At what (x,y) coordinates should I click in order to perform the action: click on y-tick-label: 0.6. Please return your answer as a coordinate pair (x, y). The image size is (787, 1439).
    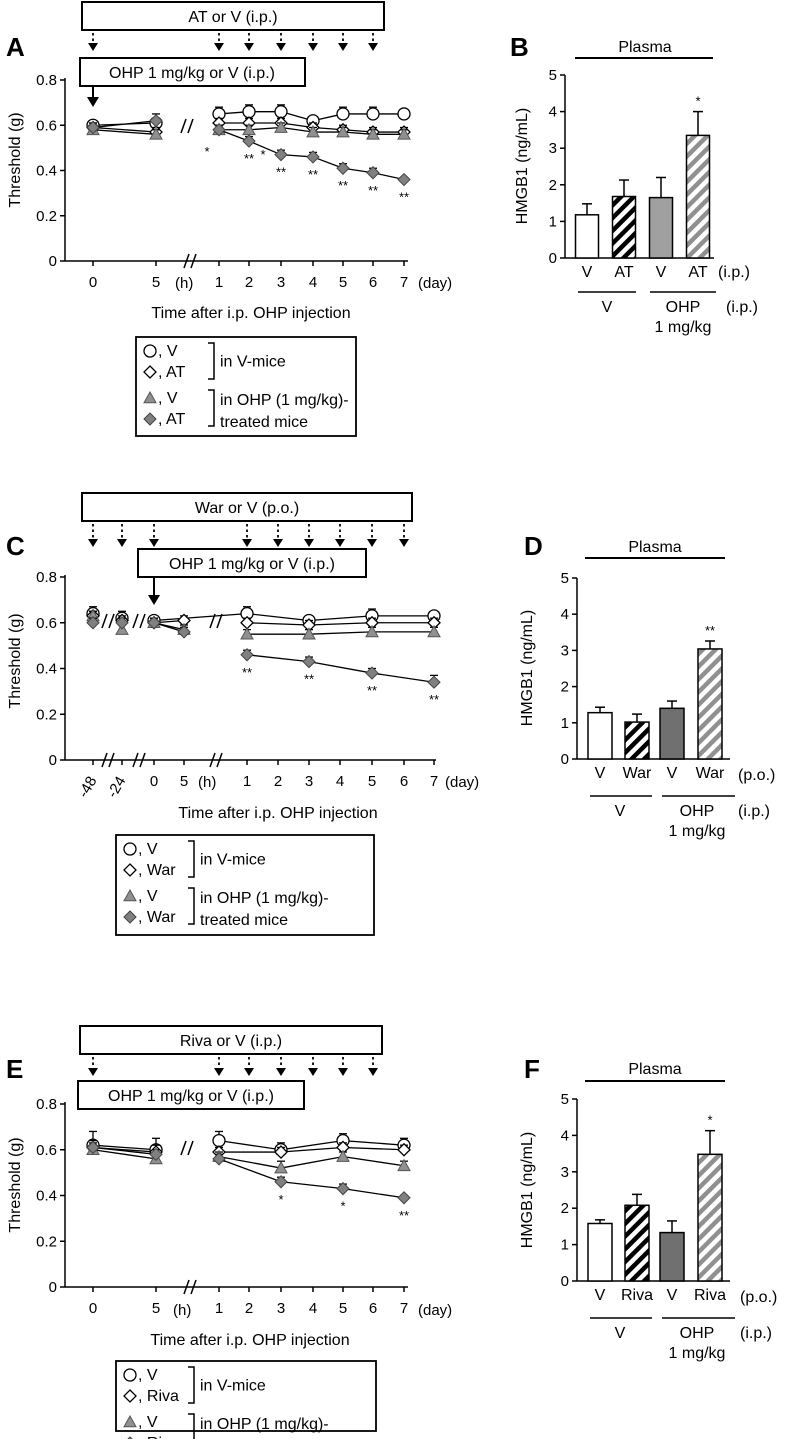
    Looking at the image, I should click on (46, 125).